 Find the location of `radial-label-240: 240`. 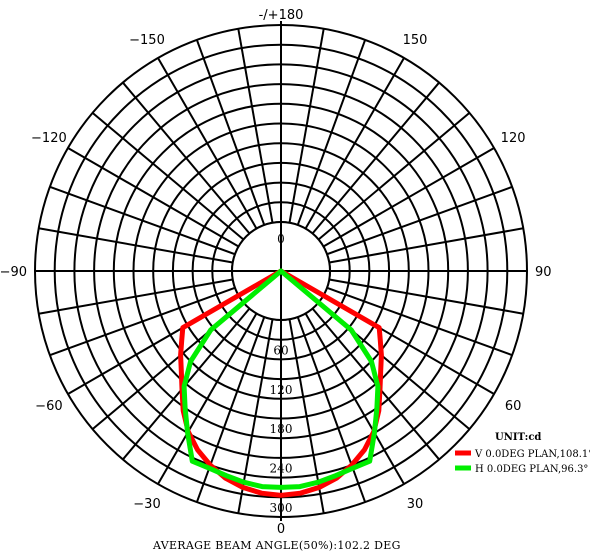

radial-label-240: 240 is located at coordinates (281, 469).